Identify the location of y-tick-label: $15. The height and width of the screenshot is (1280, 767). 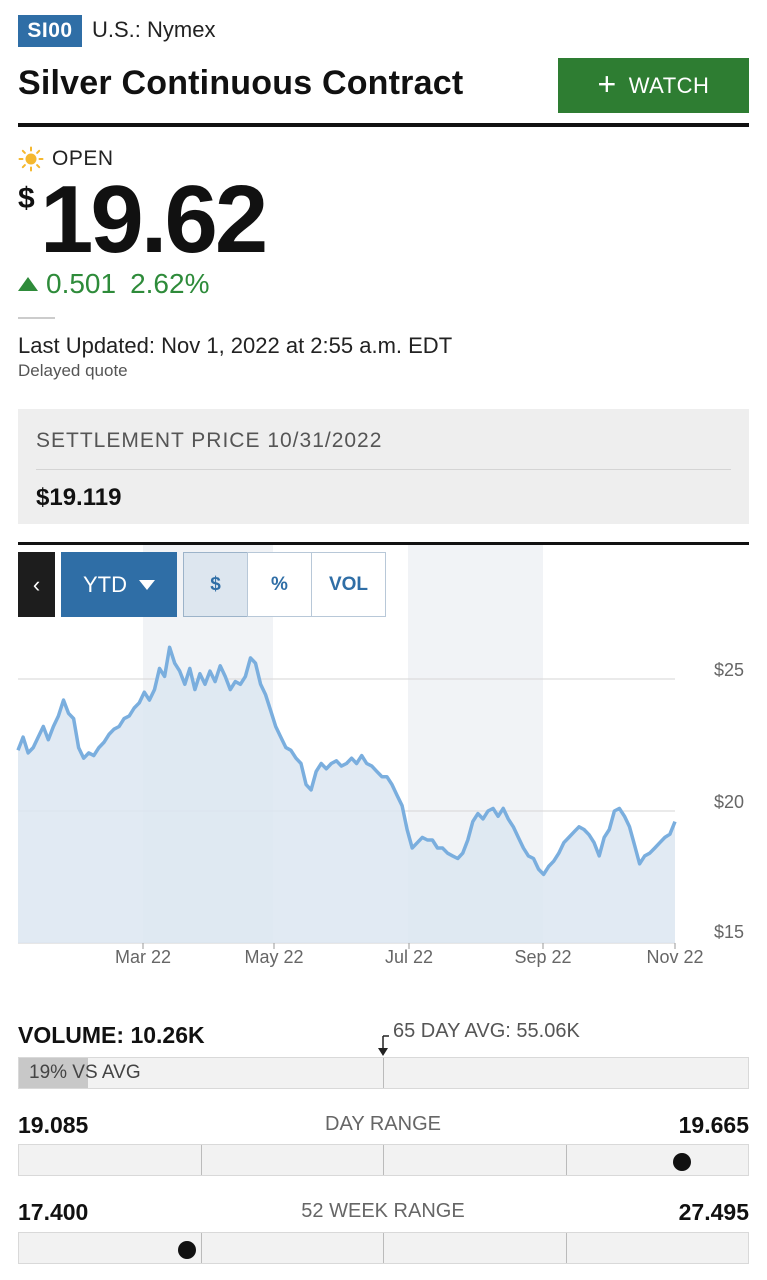
(729, 932).